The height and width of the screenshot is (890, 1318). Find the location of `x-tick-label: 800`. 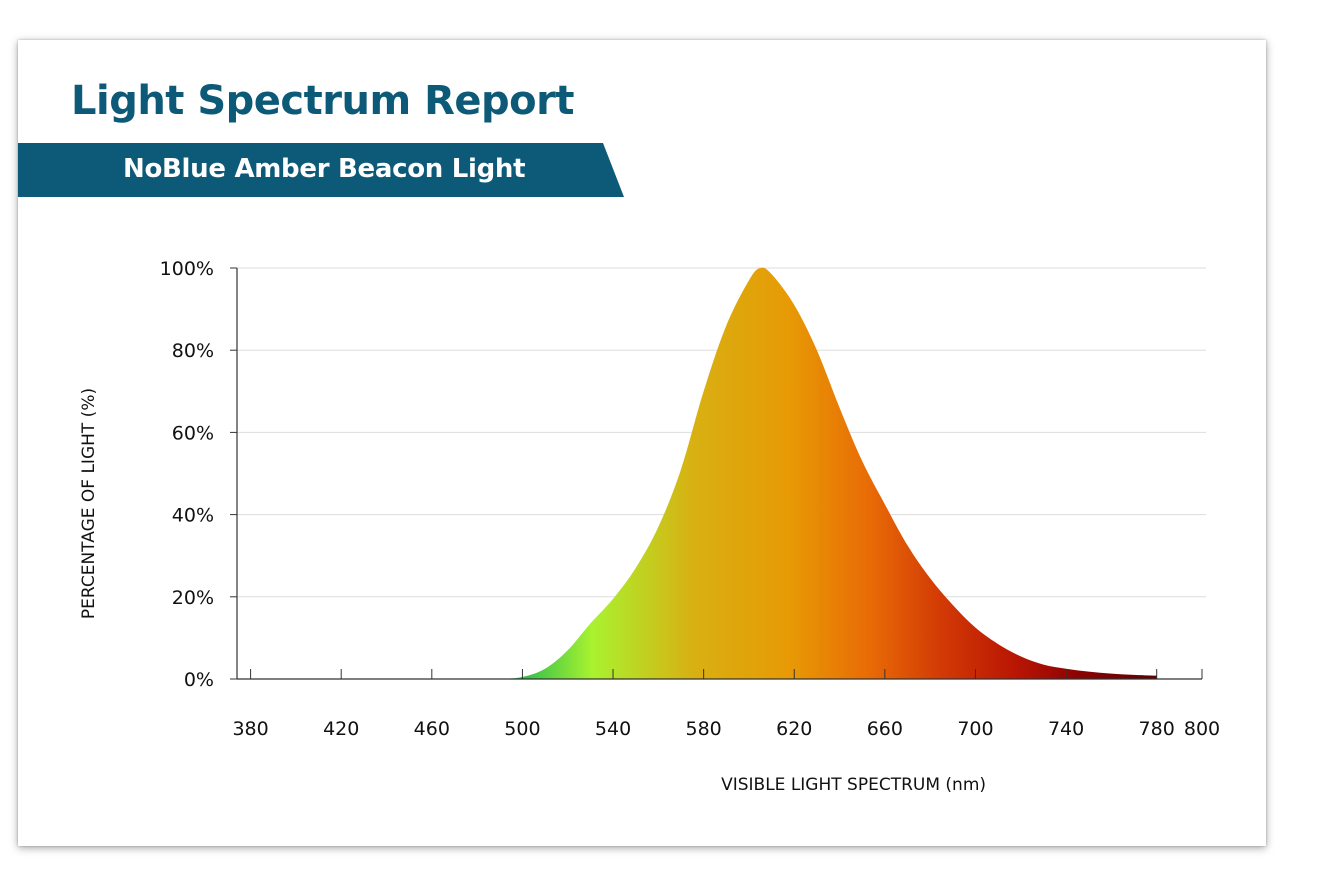

x-tick-label: 800 is located at coordinates (1202, 729).